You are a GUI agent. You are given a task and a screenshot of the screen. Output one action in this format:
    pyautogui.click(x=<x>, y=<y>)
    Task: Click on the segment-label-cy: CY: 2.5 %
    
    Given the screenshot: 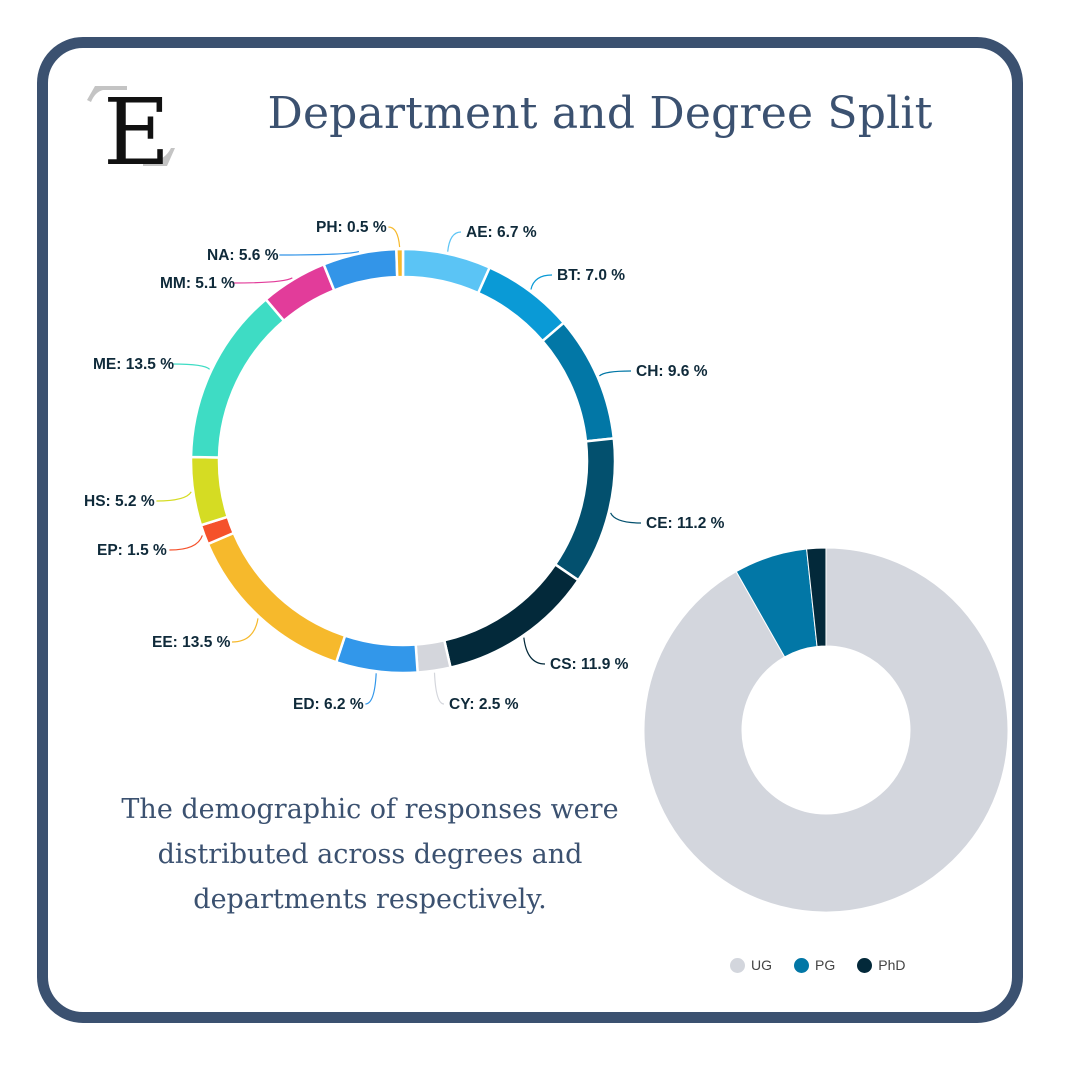 What is the action you would take?
    pyautogui.click(x=484, y=704)
    